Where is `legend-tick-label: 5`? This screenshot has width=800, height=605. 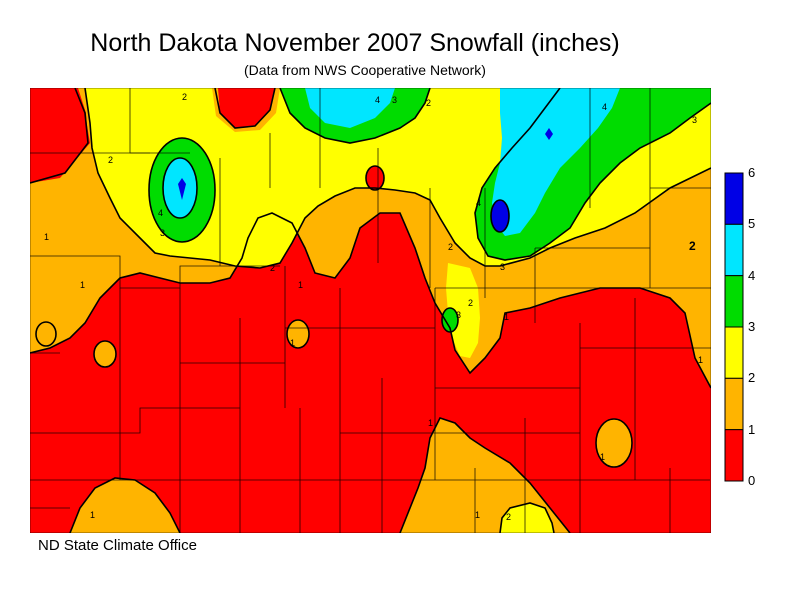 legend-tick-label: 5 is located at coordinates (752, 224).